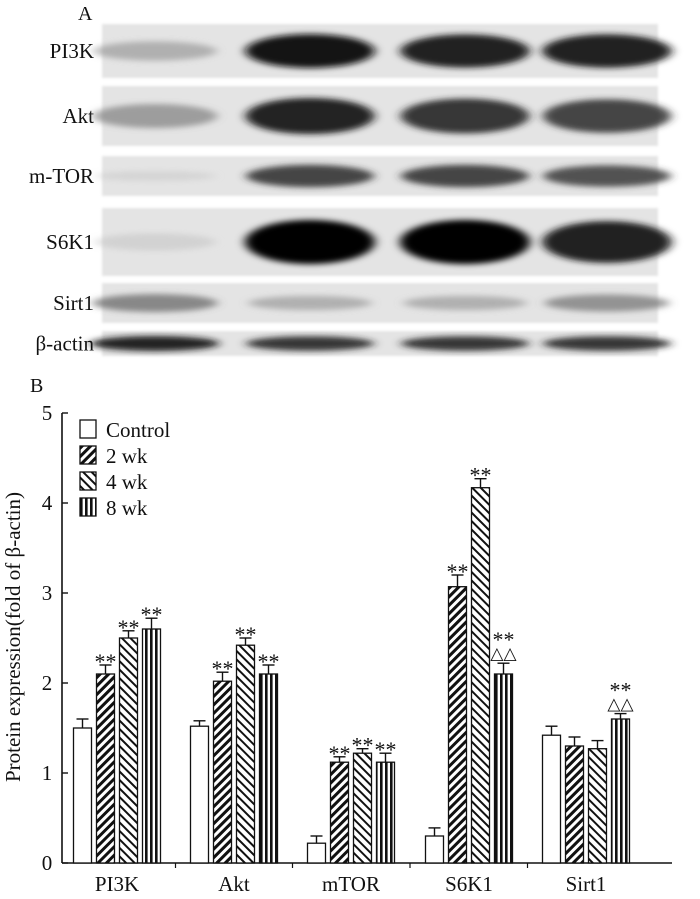 The image size is (700, 899). What do you see at coordinates (117, 884) in the screenshot?
I see `x-tick-label: PI3K` at bounding box center [117, 884].